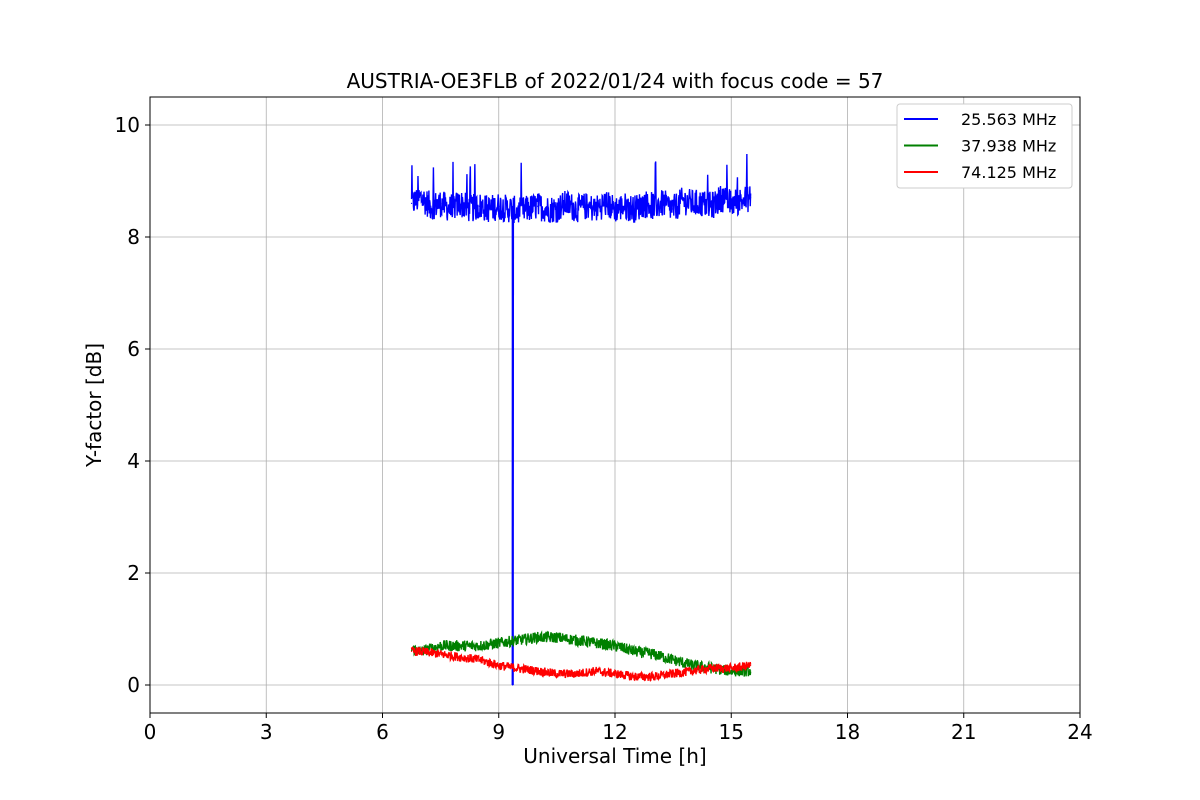  I want to click on y-tick-label: 4, so click(133, 461).